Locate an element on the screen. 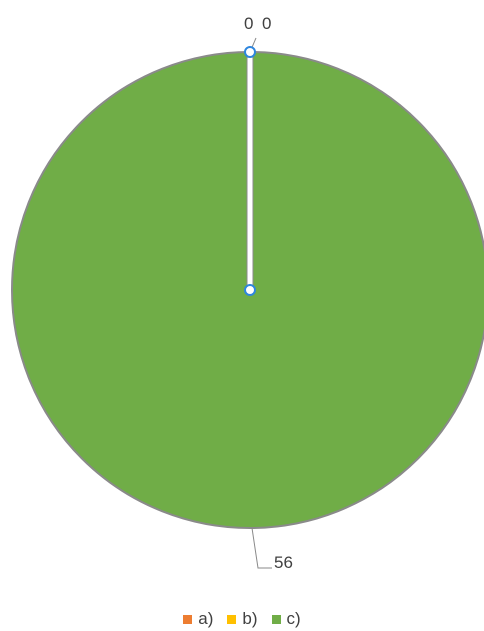  legend-item-c: c) is located at coordinates (286, 619).